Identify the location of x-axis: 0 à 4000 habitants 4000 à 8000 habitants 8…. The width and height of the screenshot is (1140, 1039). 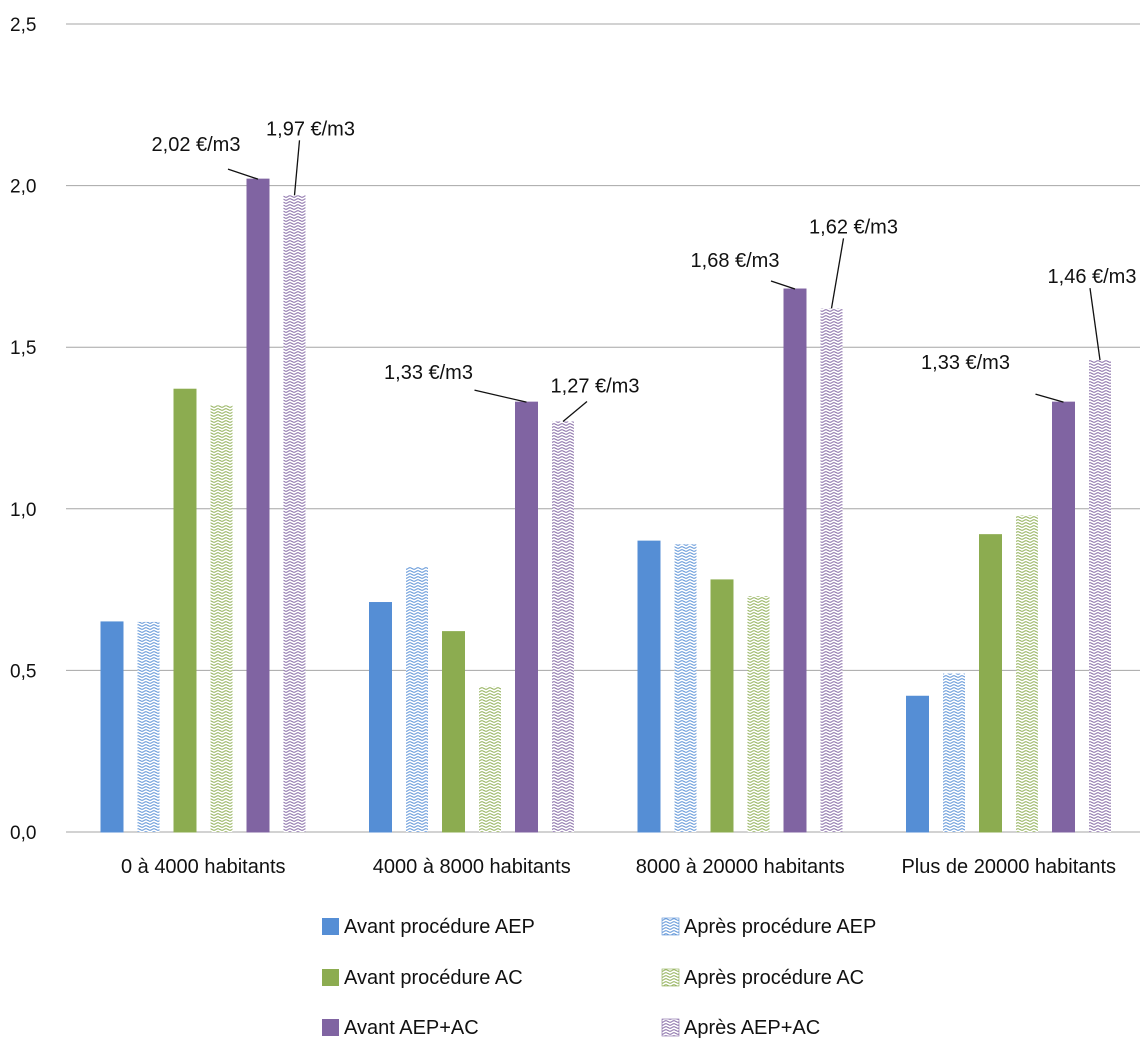
(618, 867).